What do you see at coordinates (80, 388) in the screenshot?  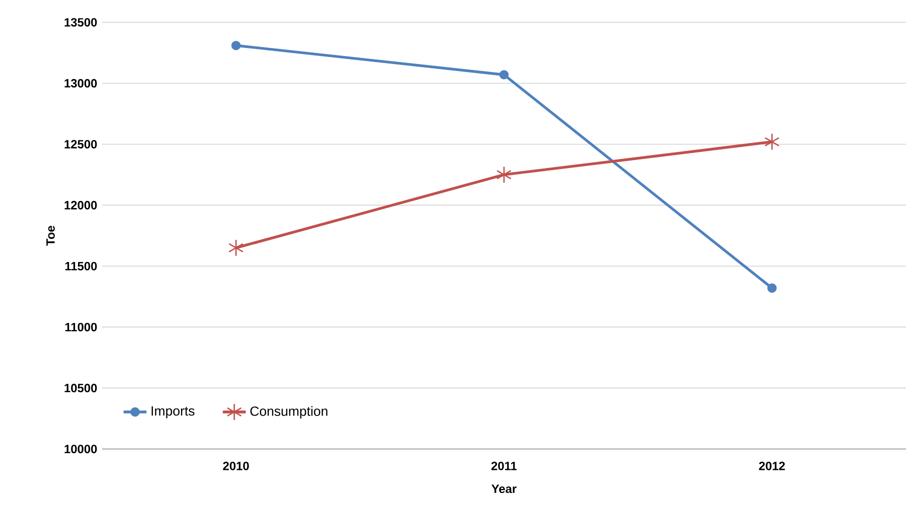 I see `y-tick-label: 10500` at bounding box center [80, 388].